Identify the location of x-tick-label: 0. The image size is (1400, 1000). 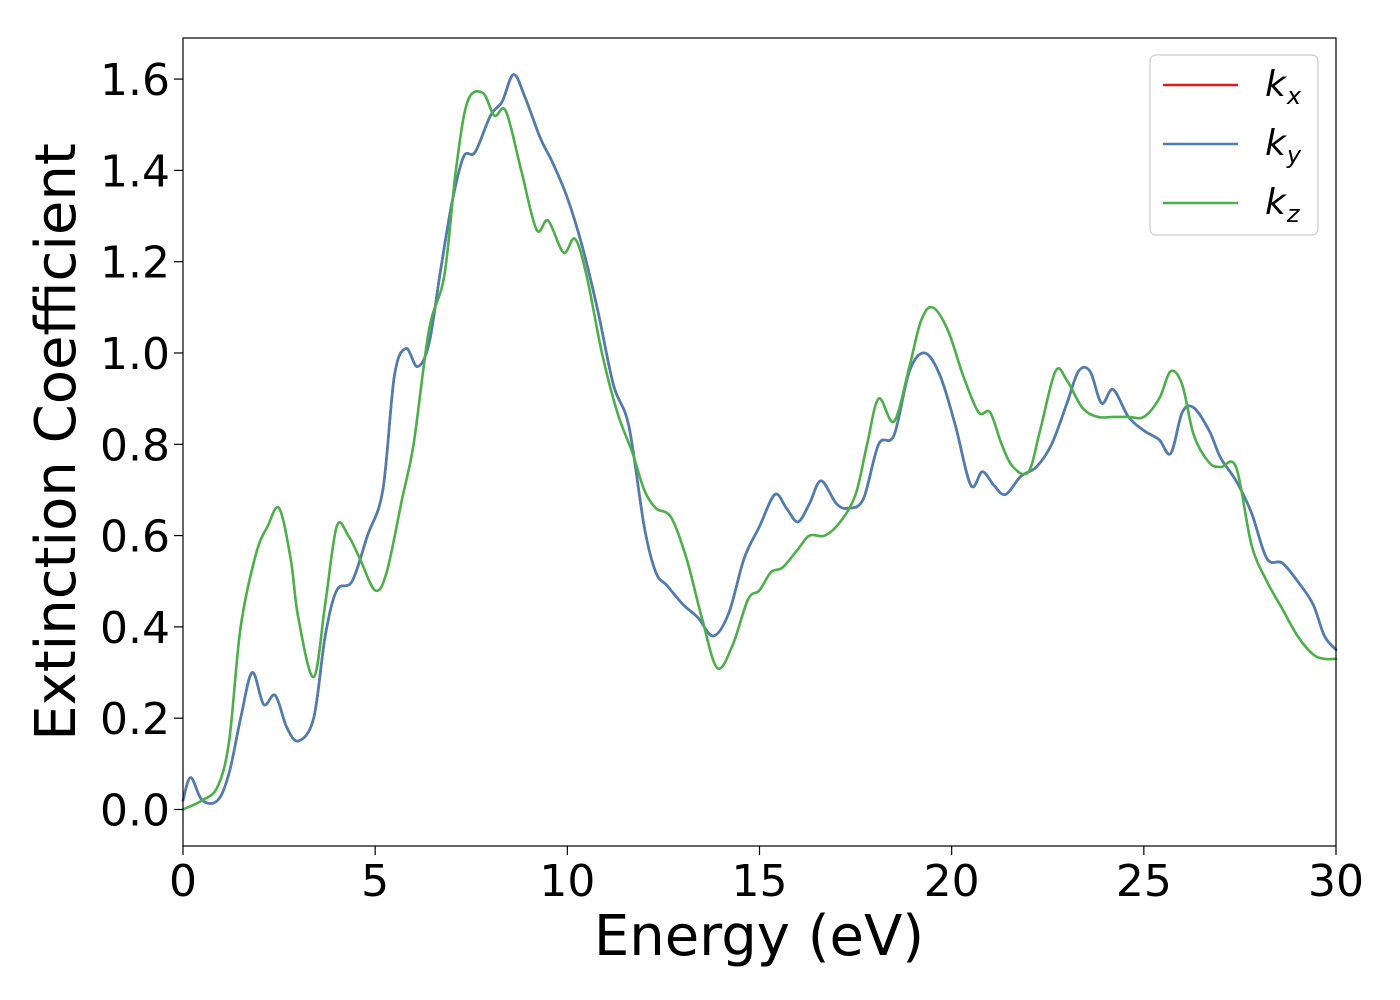
(183, 881).